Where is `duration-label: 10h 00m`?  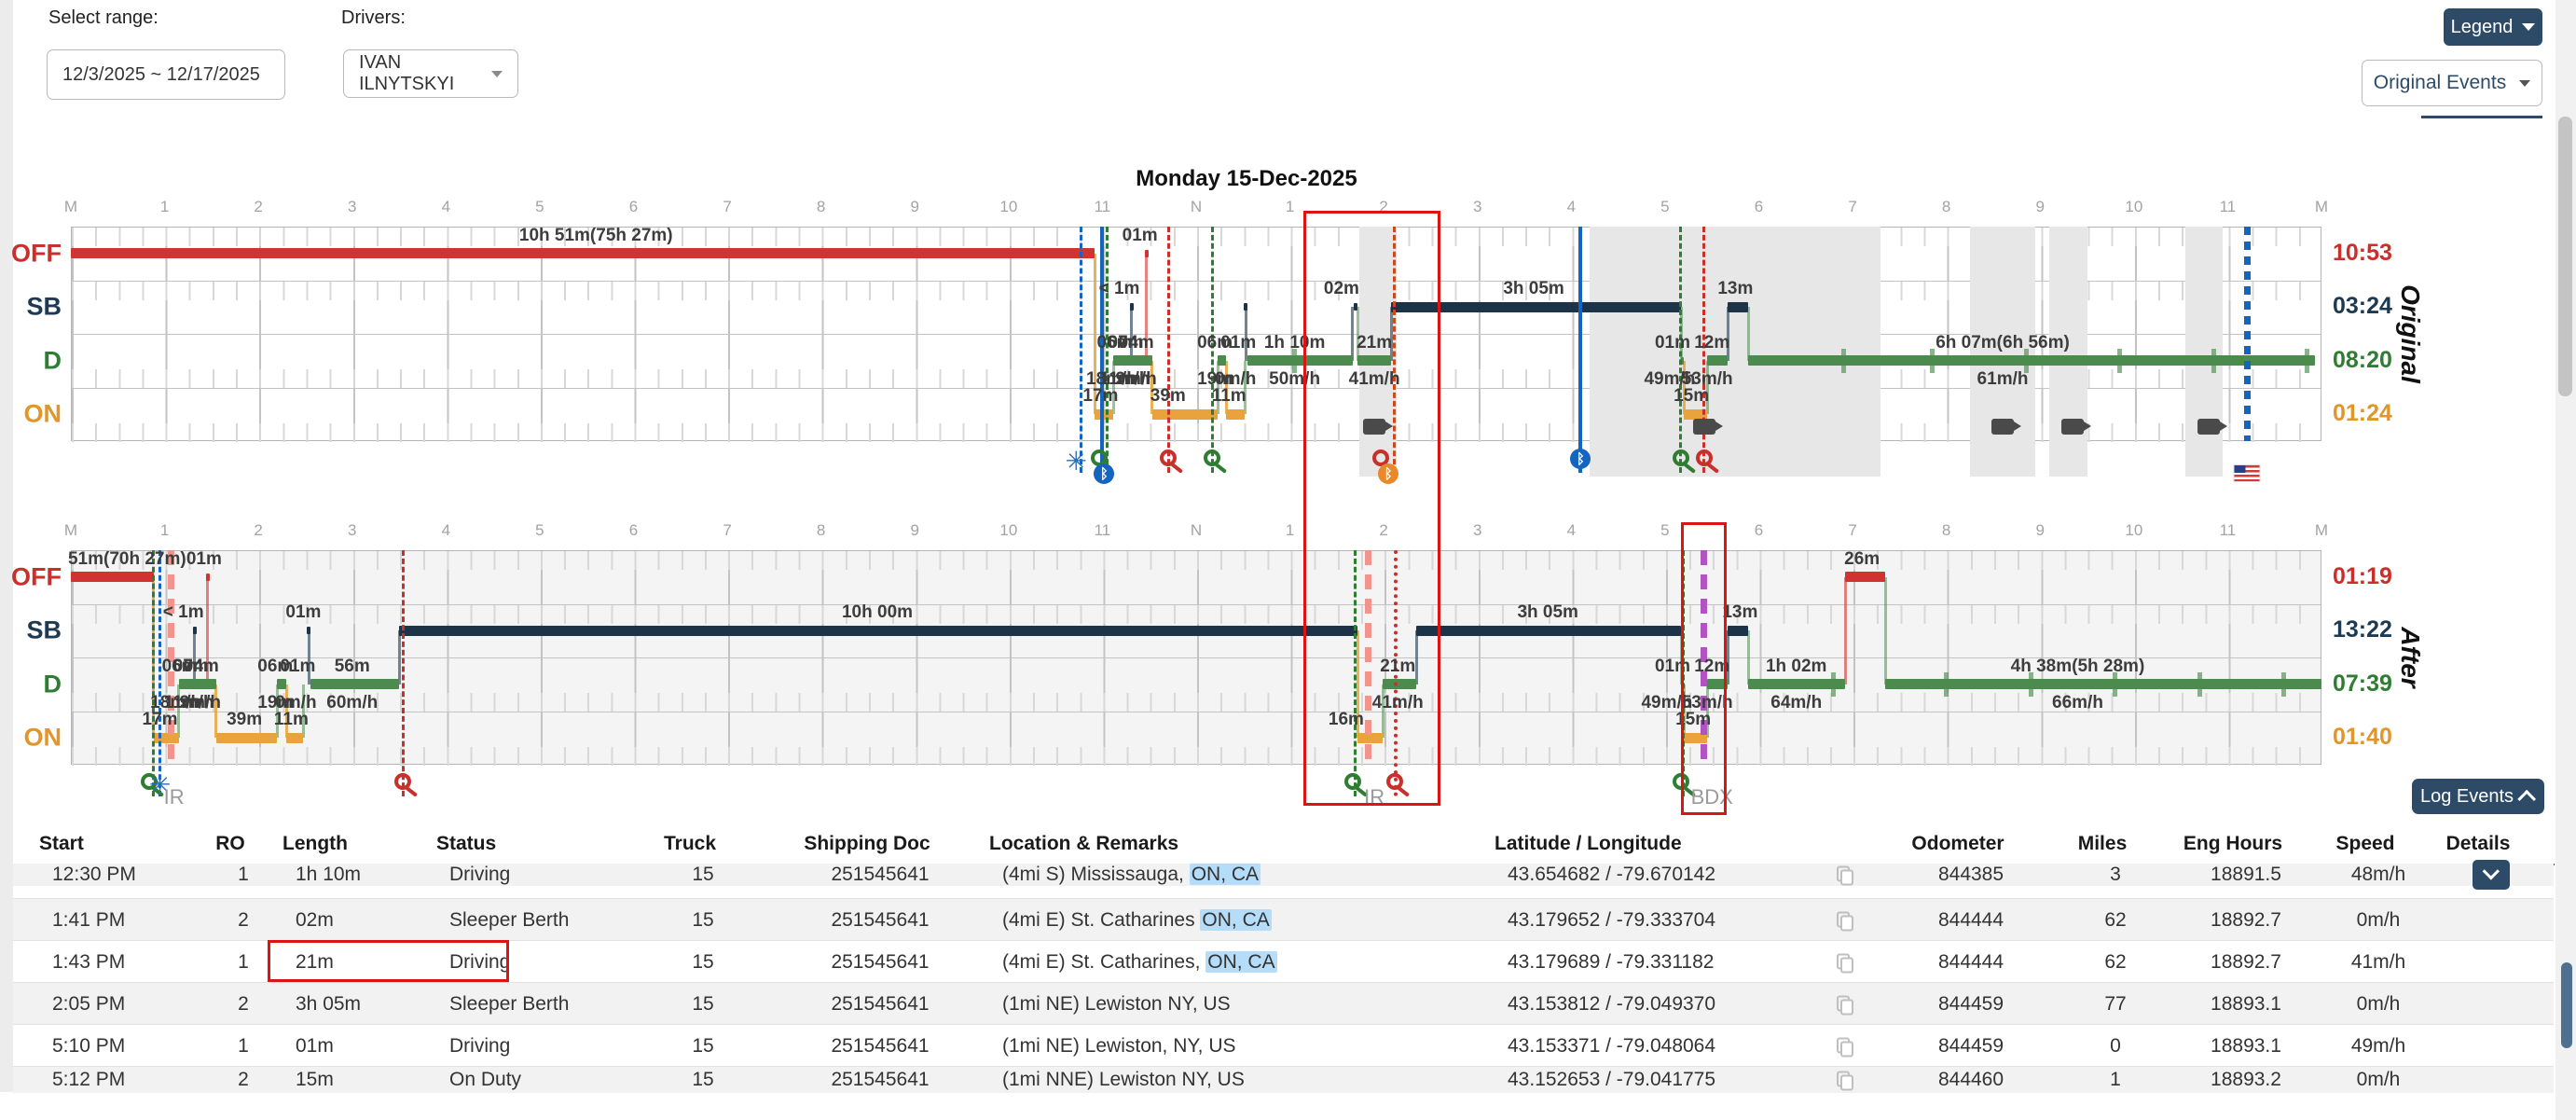 duration-label: 10h 00m is located at coordinates (877, 612).